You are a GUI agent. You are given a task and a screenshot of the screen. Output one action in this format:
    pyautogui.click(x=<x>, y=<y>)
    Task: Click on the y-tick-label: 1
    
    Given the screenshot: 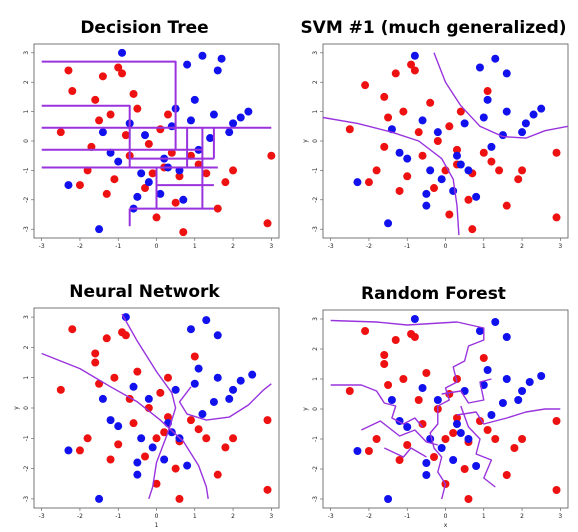 What is the action you would take?
    pyautogui.click(x=315, y=379)
    